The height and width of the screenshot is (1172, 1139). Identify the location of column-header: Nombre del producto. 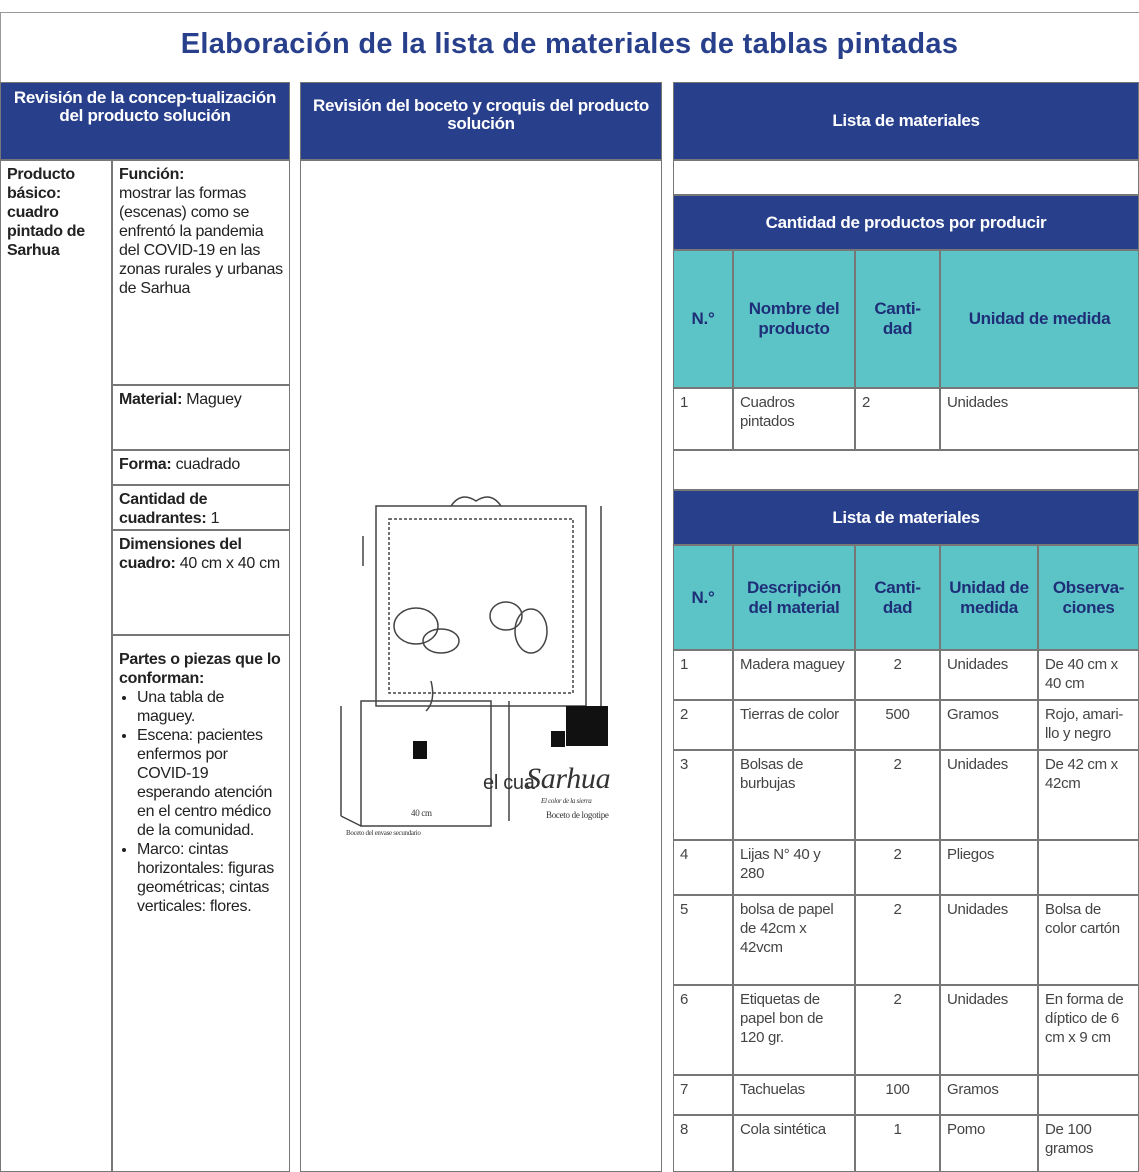
(794, 319).